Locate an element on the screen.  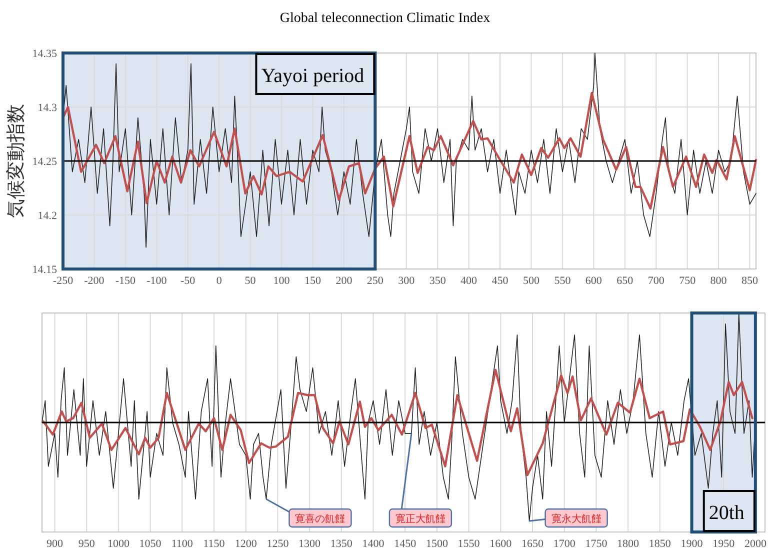
x-tick-label: 250 is located at coordinates (375, 281).